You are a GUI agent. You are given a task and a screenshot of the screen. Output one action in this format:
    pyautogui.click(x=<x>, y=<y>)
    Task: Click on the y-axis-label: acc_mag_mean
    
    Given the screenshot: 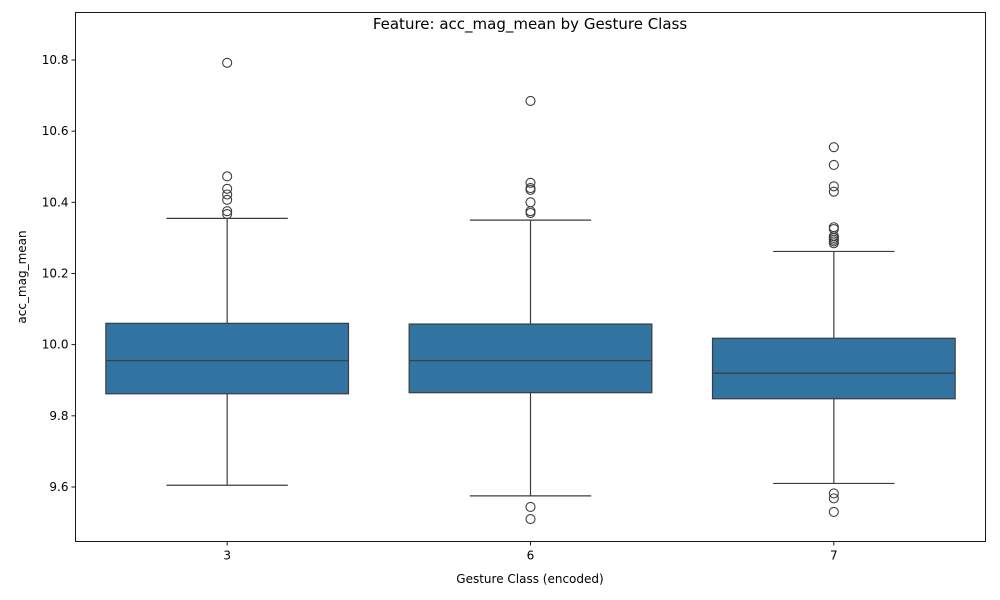 What is the action you would take?
    pyautogui.click(x=22, y=276)
    